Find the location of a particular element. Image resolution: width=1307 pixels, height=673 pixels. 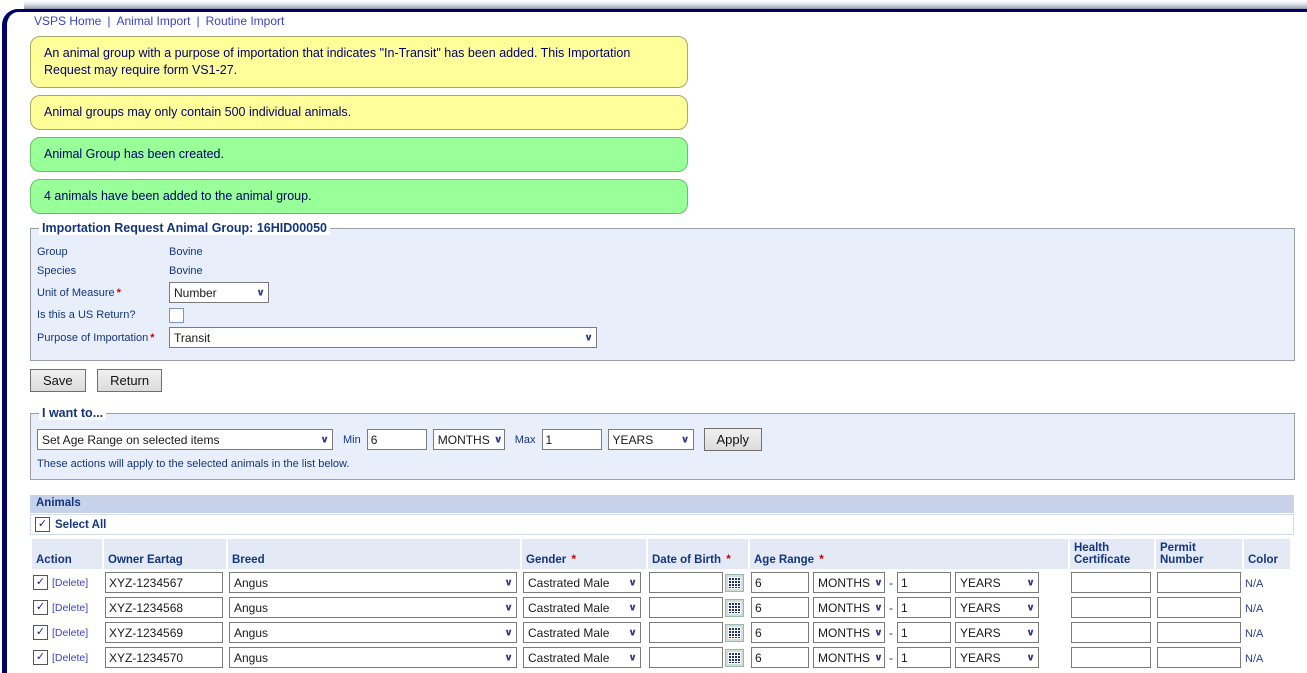

col-header-action: Action is located at coordinates (67, 554).